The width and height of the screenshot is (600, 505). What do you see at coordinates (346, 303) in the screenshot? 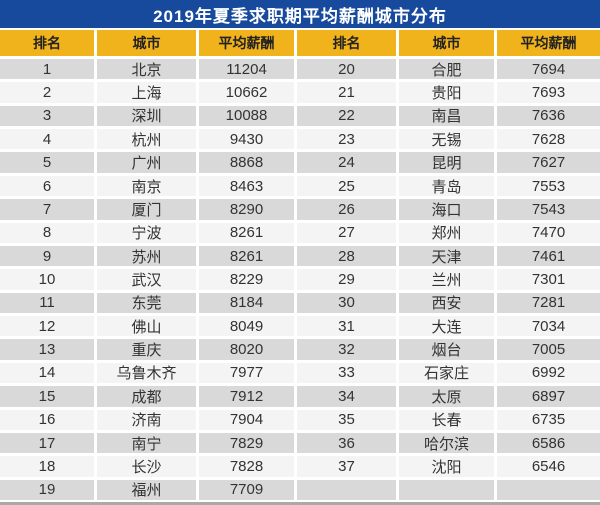
I see `table-cell: 30` at bounding box center [346, 303].